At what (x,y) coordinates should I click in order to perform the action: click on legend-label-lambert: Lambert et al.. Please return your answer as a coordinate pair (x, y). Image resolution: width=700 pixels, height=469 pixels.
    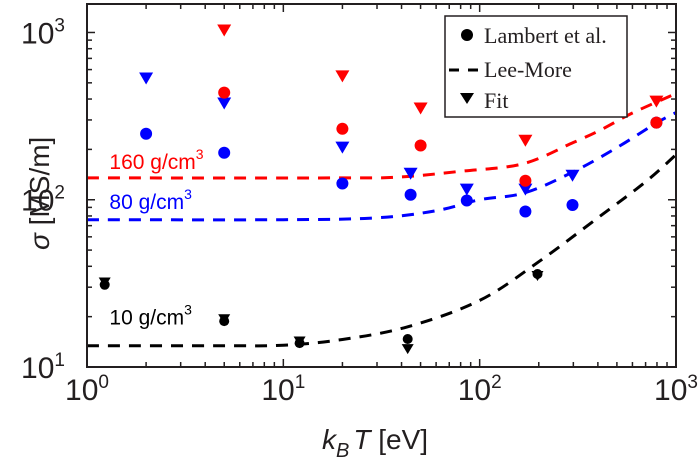
    Looking at the image, I should click on (545, 35).